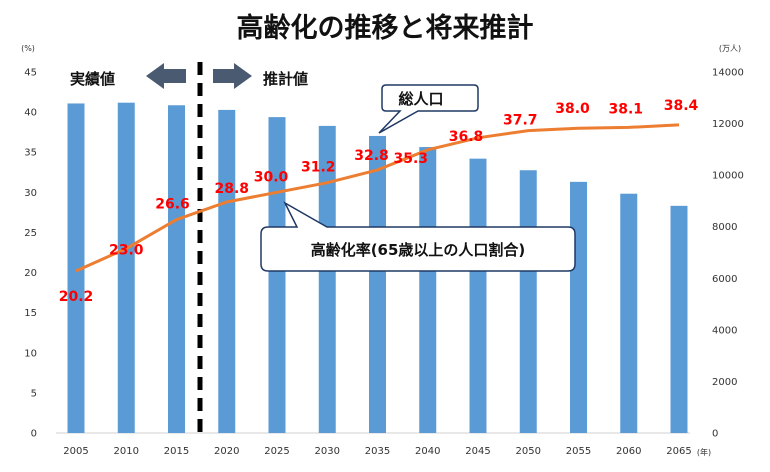 The height and width of the screenshot is (472, 770). I want to click on right-axis: 0 2000 4000 6000 8000 10000 12000 14000, so click(728, 254).